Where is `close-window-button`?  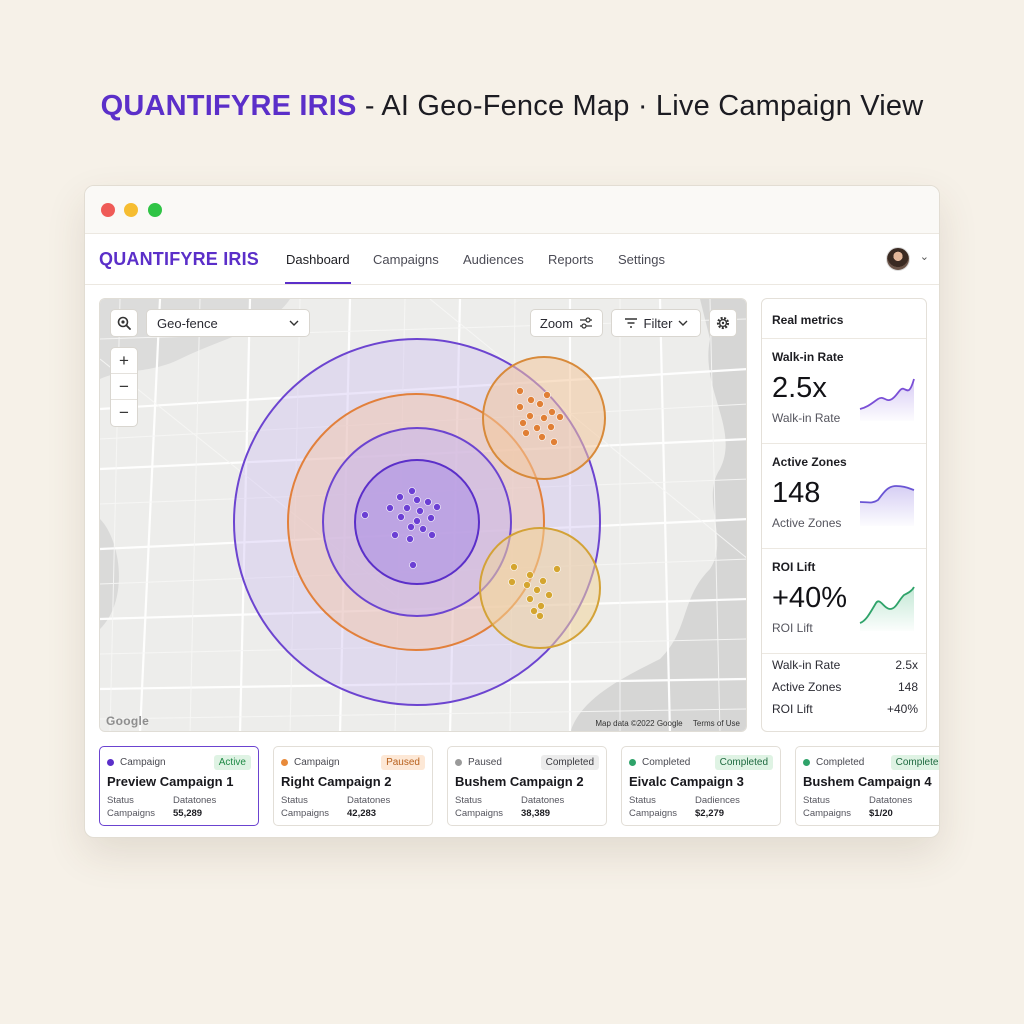 close-window-button is located at coordinates (108, 210).